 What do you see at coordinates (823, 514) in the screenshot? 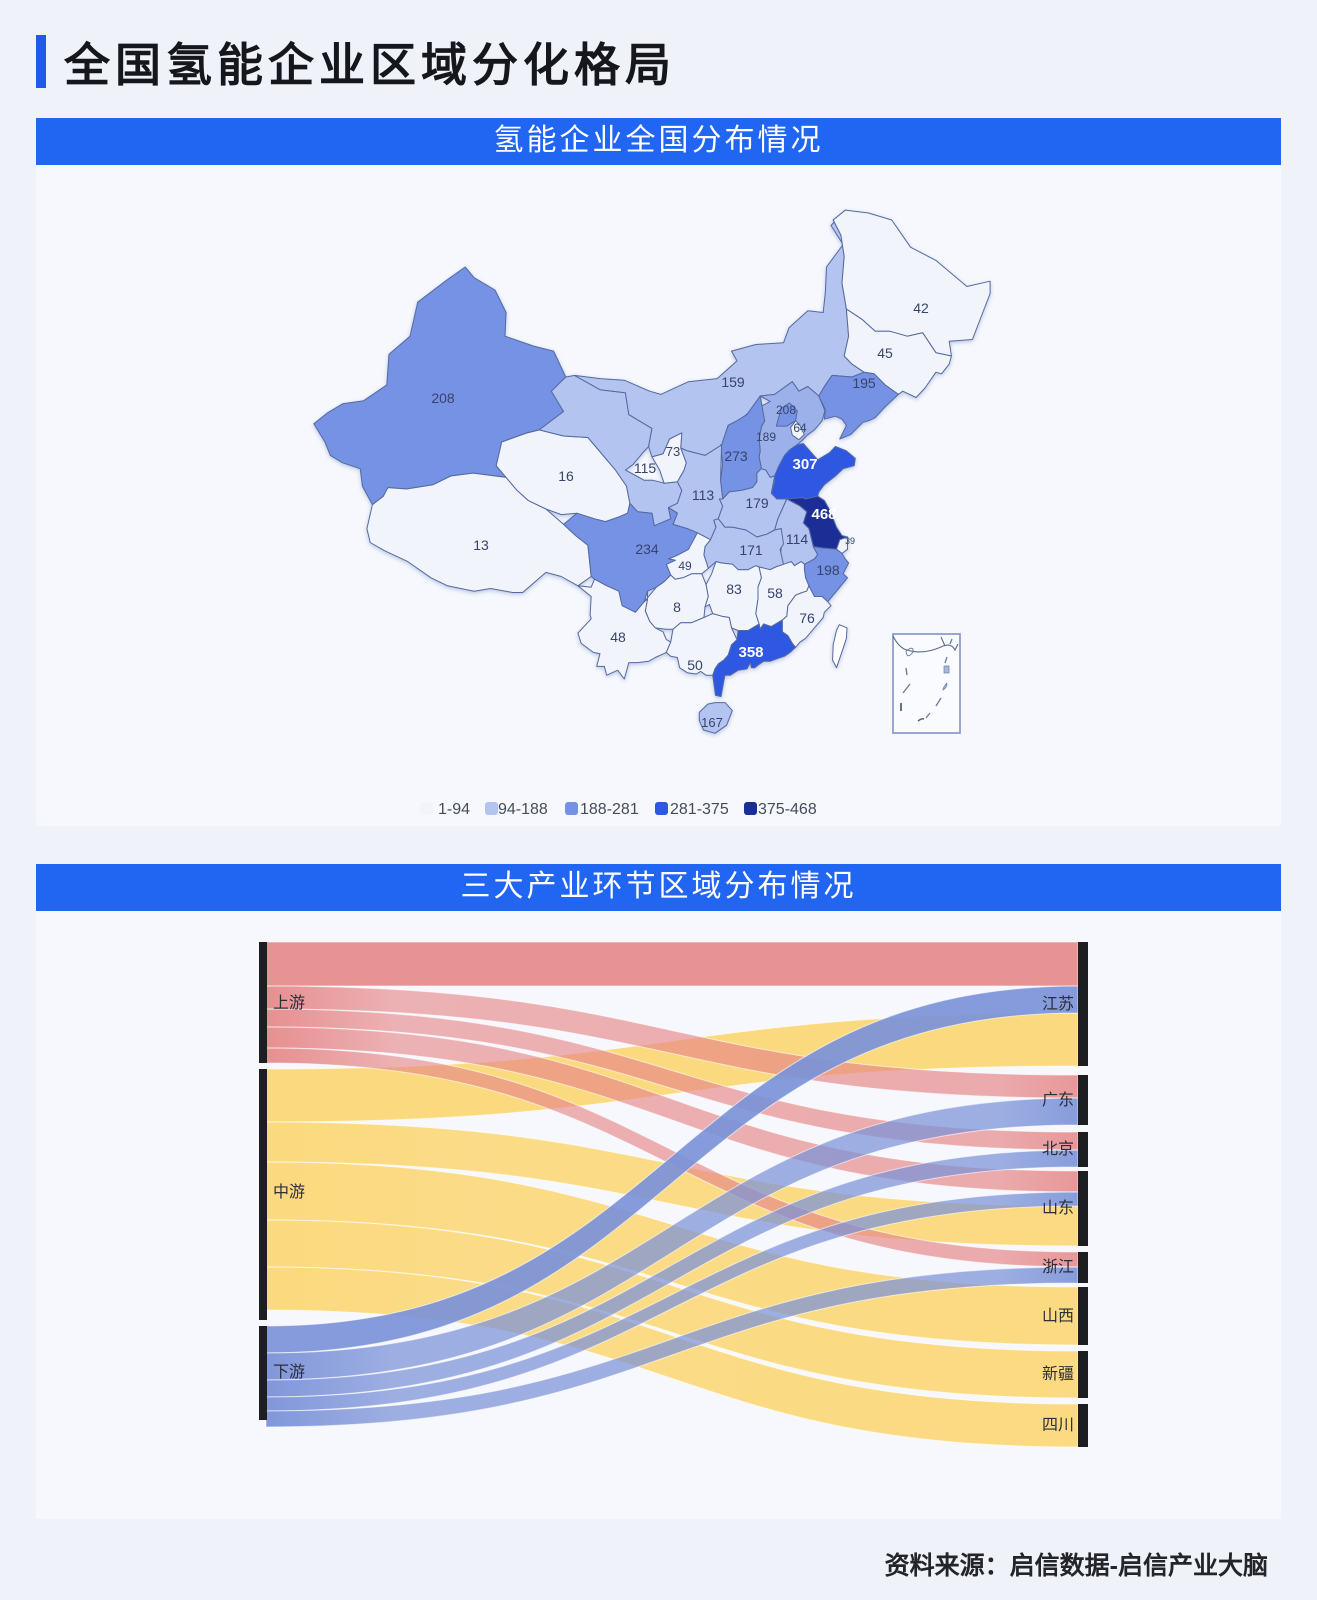
I see `svg-text: 468` at bounding box center [823, 514].